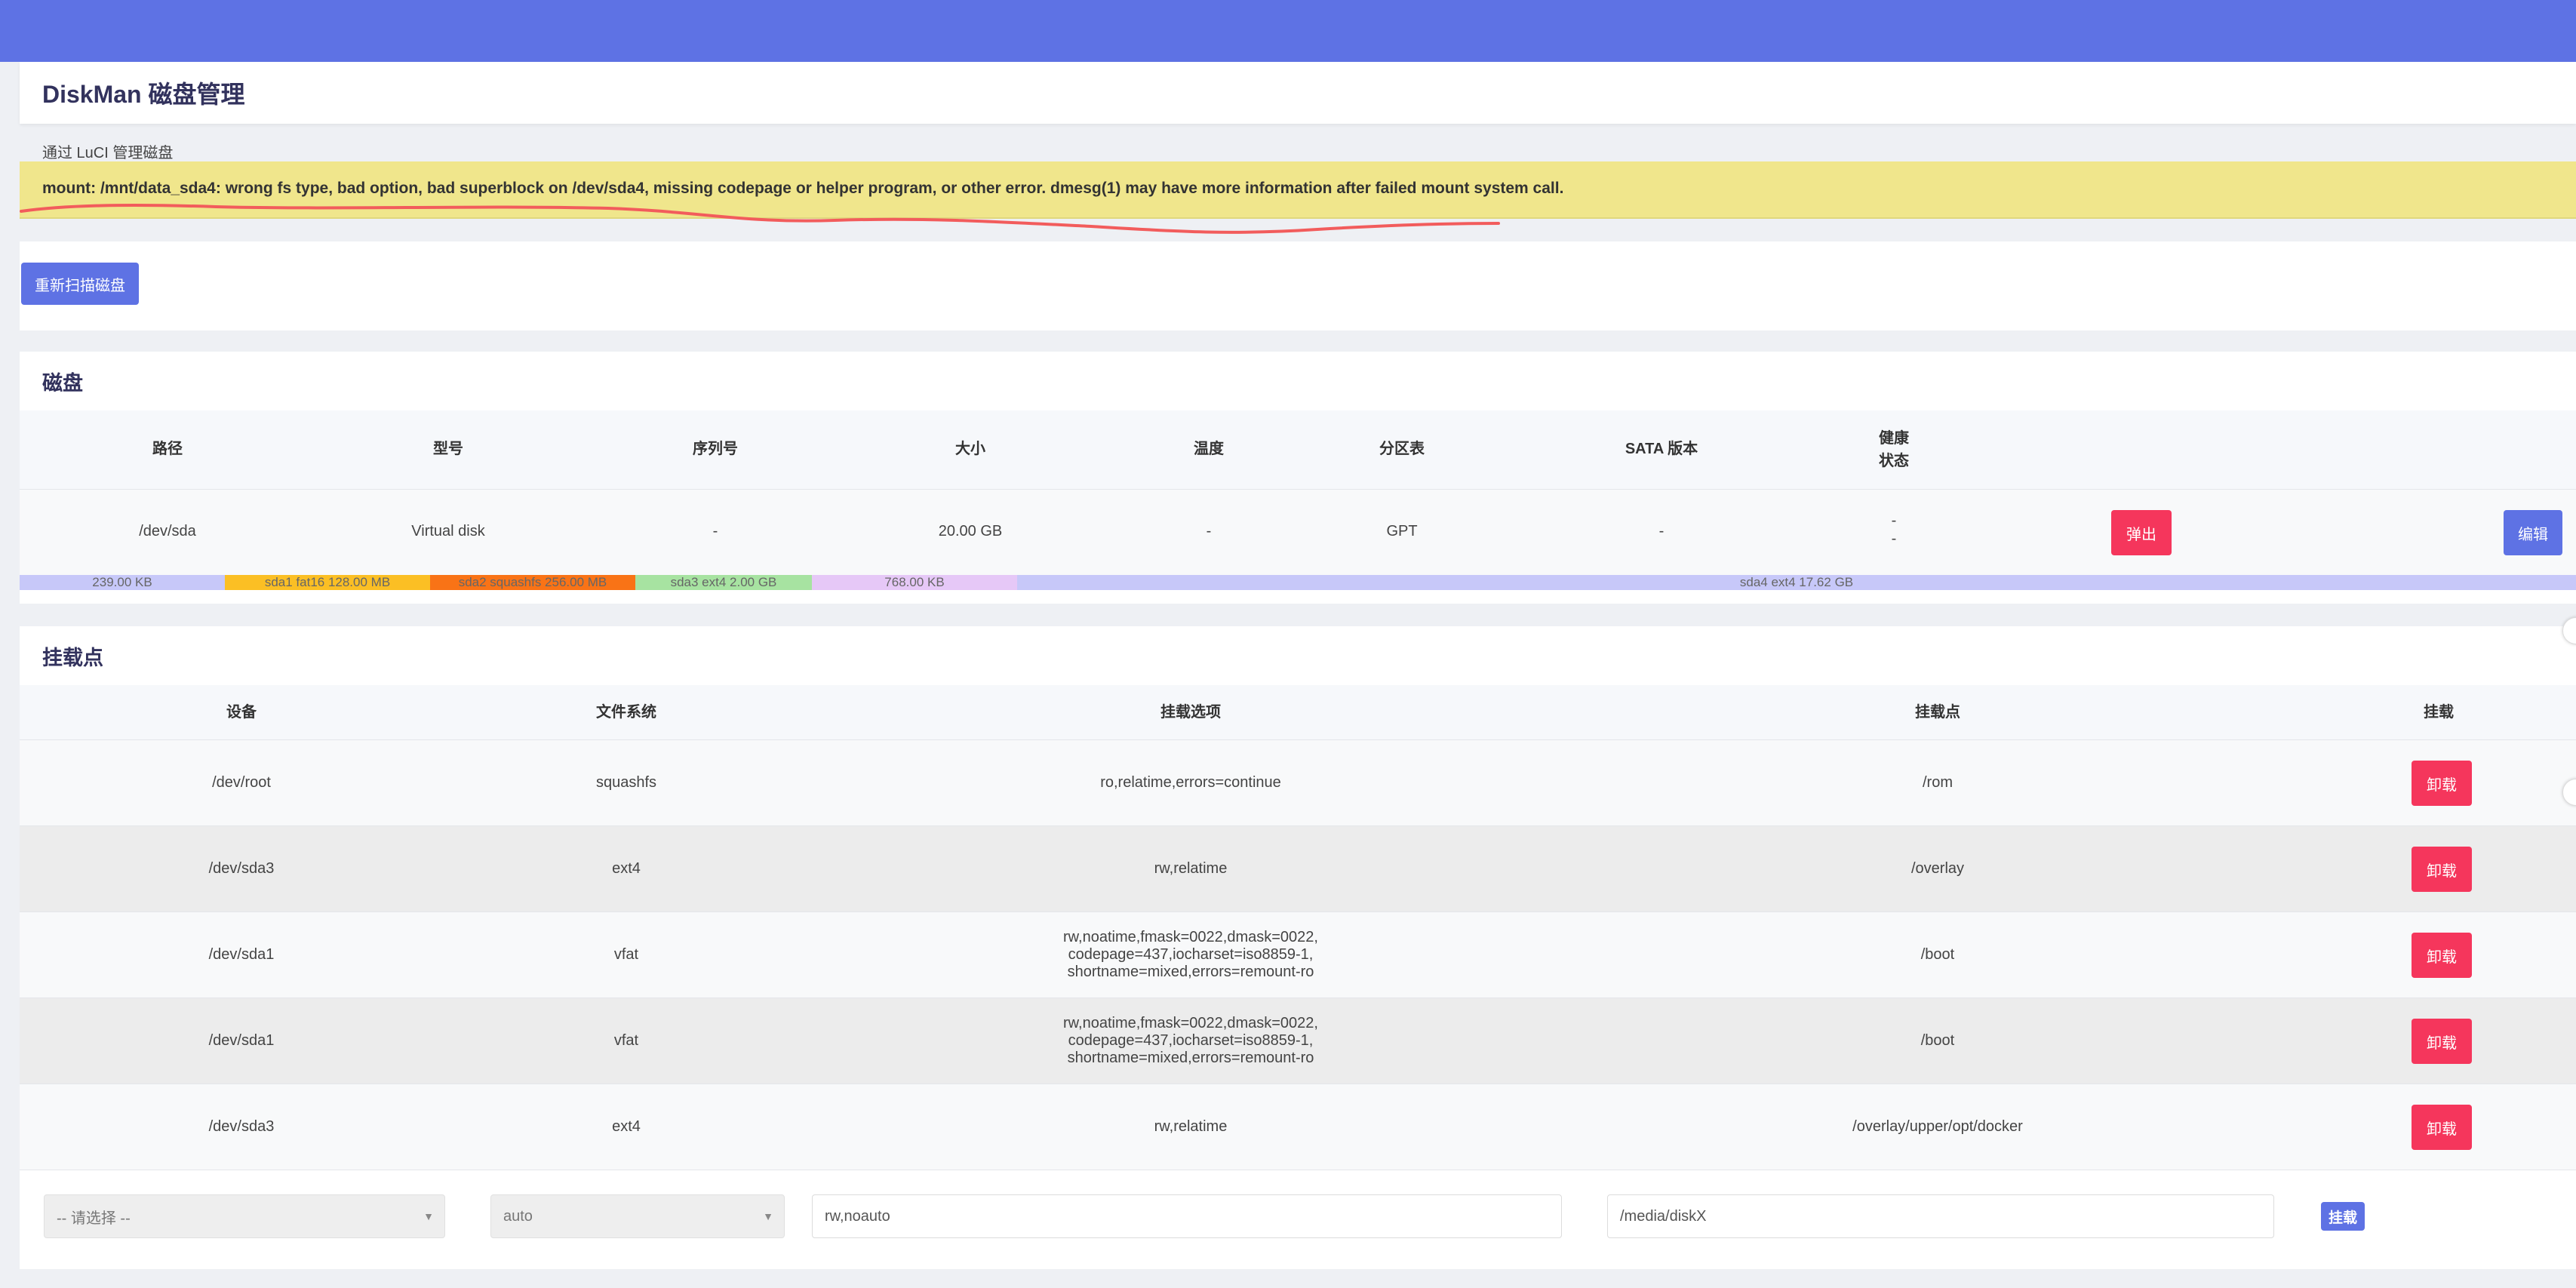  What do you see at coordinates (637, 1216) in the screenshot?
I see `filesystem-select: auto ▼` at bounding box center [637, 1216].